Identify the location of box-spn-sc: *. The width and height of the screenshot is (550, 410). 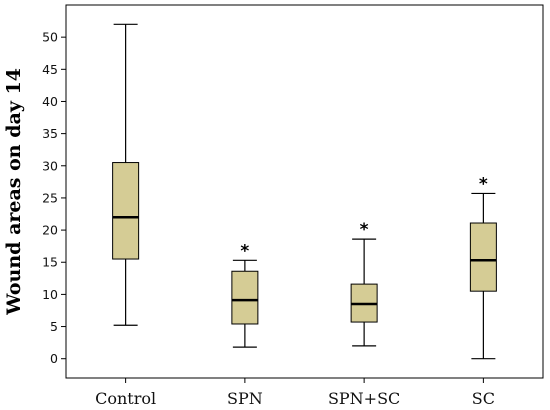
(364, 283).